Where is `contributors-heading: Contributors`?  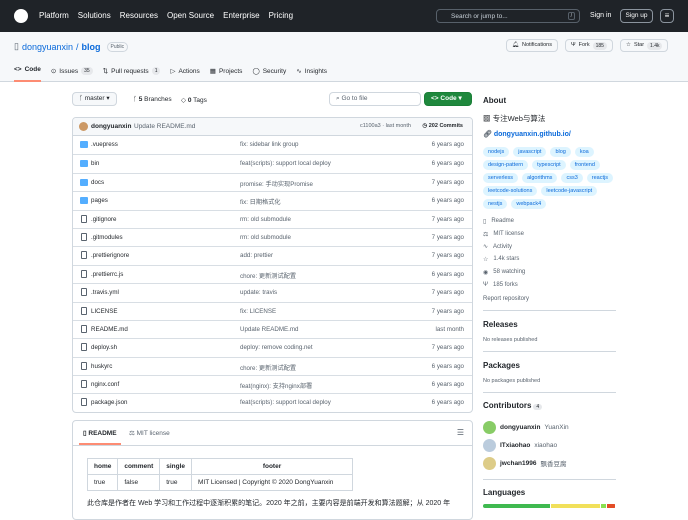
contributors-heading: Contributors is located at coordinates (507, 405).